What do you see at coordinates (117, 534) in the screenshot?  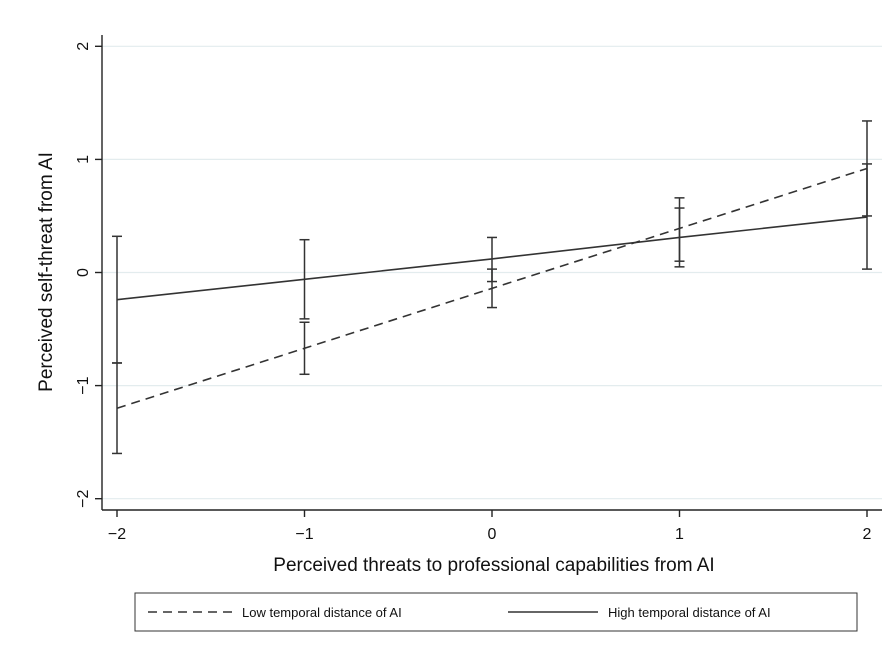 I see `x-tick-label-0: −2` at bounding box center [117, 534].